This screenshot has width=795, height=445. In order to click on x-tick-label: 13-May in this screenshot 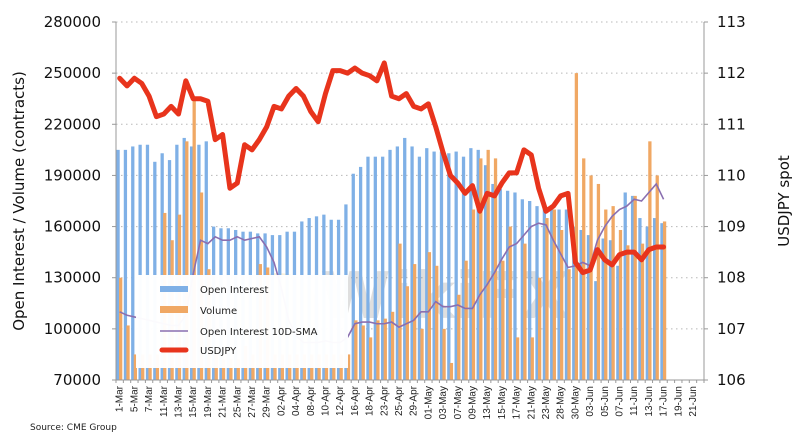, I will do `click(487, 402)`.